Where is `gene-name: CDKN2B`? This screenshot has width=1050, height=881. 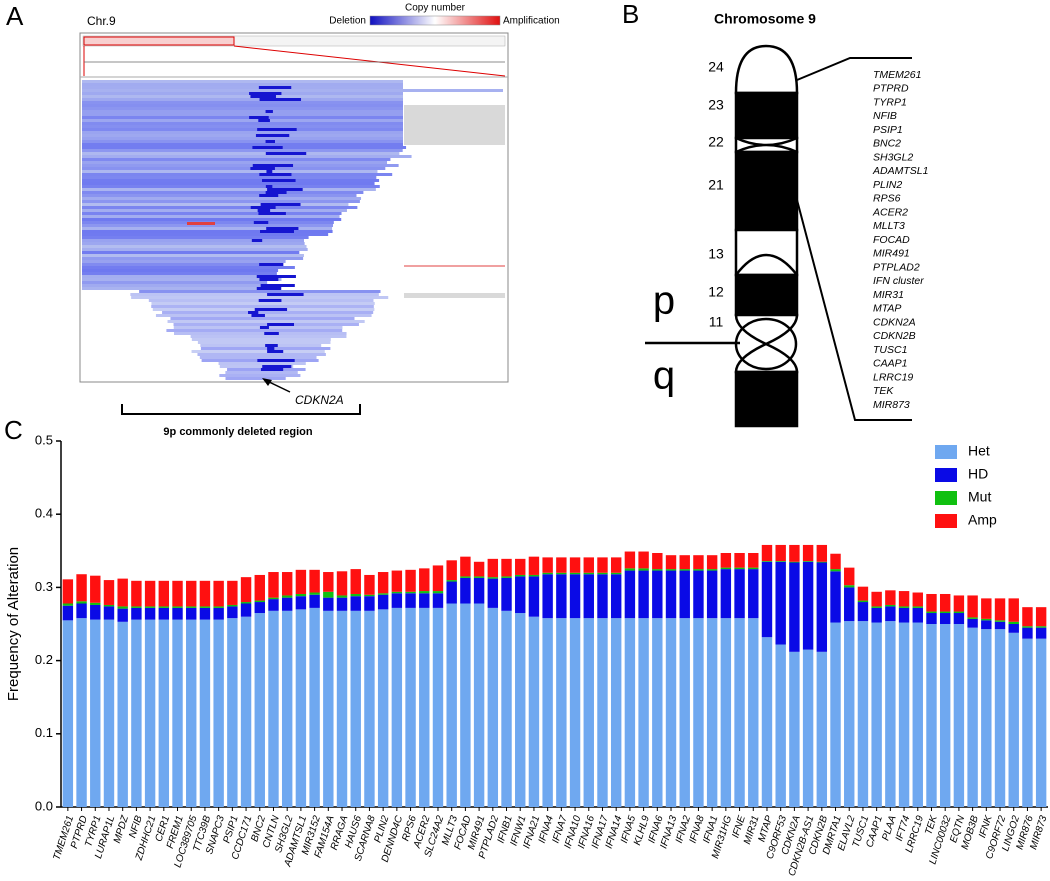
gene-name: CDKN2B is located at coordinates (894, 336).